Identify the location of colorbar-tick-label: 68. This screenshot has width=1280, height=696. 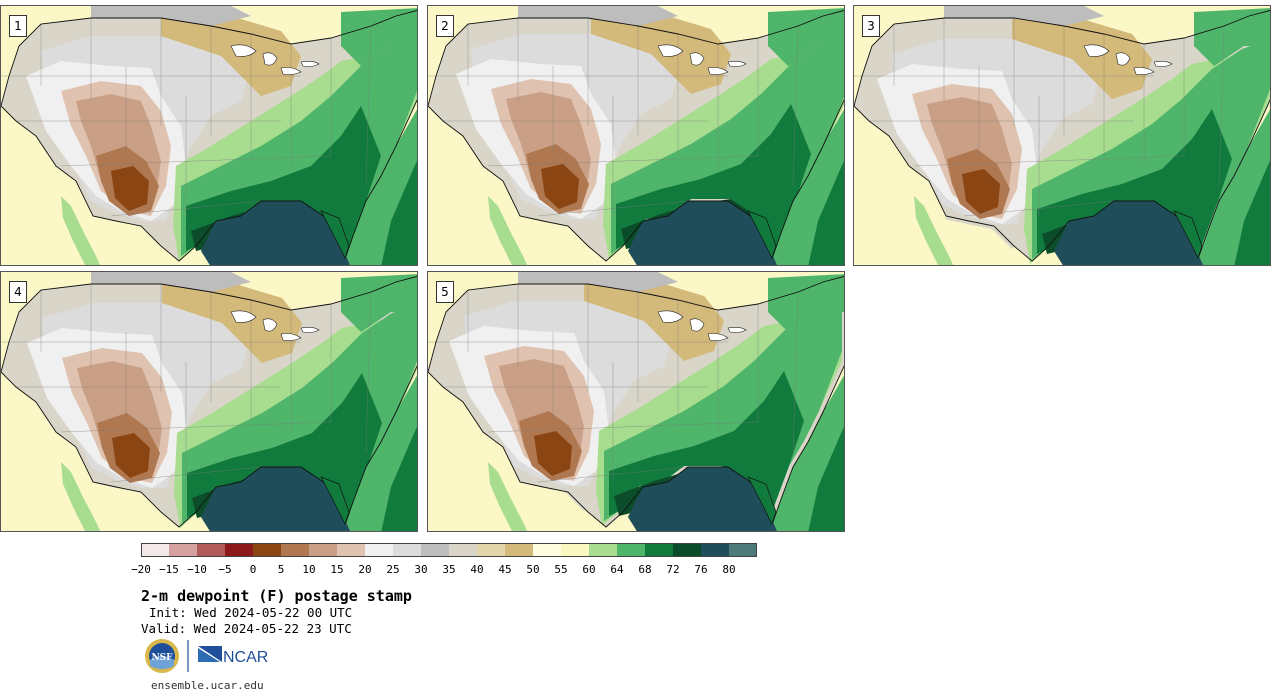
(645, 569).